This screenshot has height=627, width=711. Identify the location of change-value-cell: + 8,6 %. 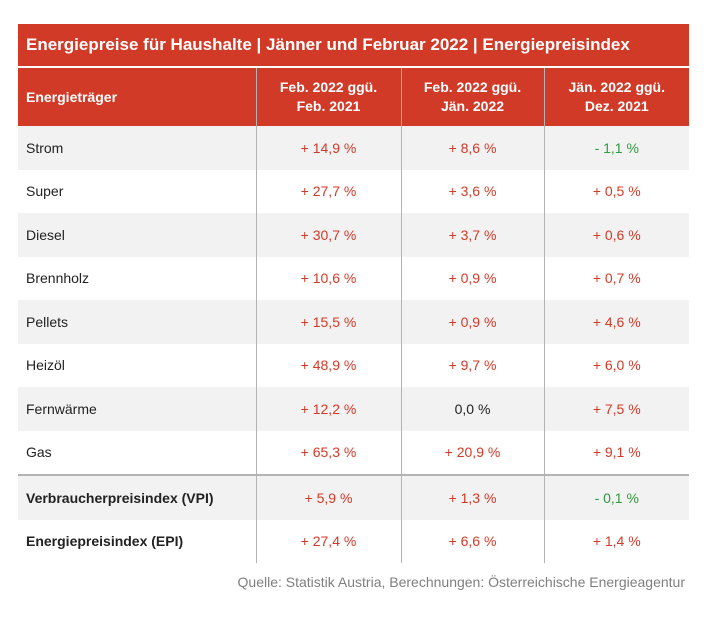
(472, 148).